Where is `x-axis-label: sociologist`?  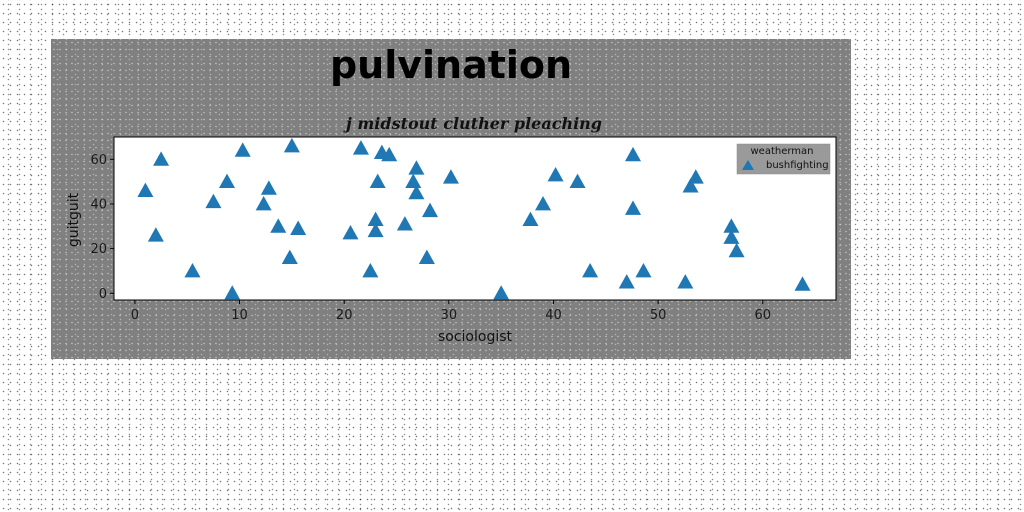 x-axis-label: sociologist is located at coordinates (475, 337).